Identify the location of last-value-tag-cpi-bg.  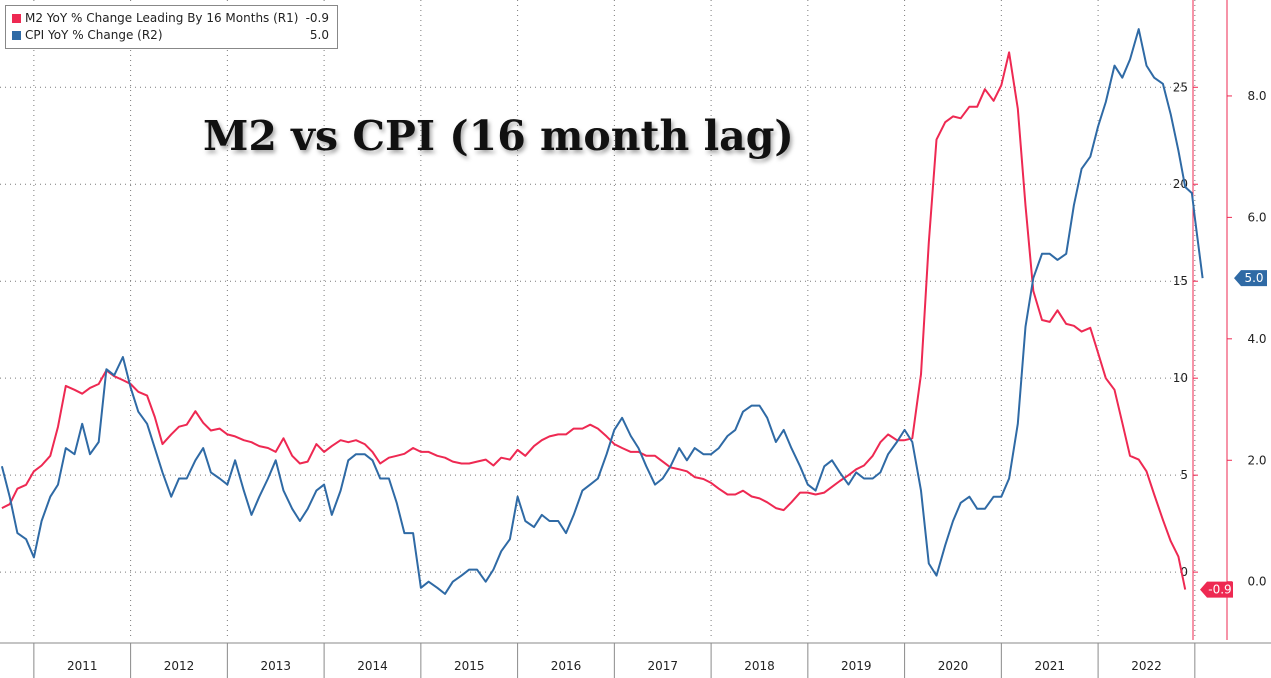
(1250, 278).